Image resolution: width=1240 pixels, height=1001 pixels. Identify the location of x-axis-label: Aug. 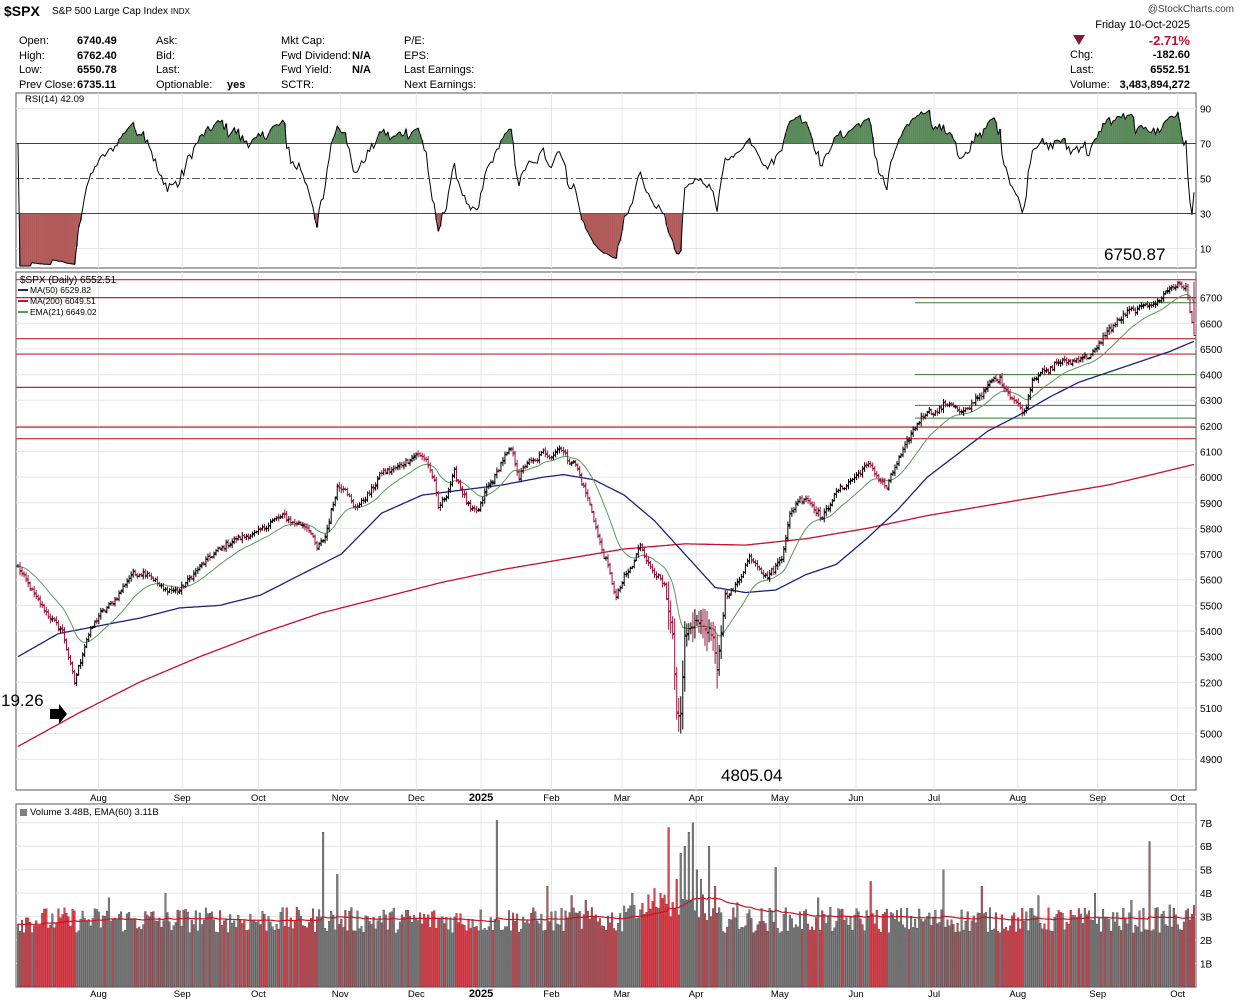
(1017, 798).